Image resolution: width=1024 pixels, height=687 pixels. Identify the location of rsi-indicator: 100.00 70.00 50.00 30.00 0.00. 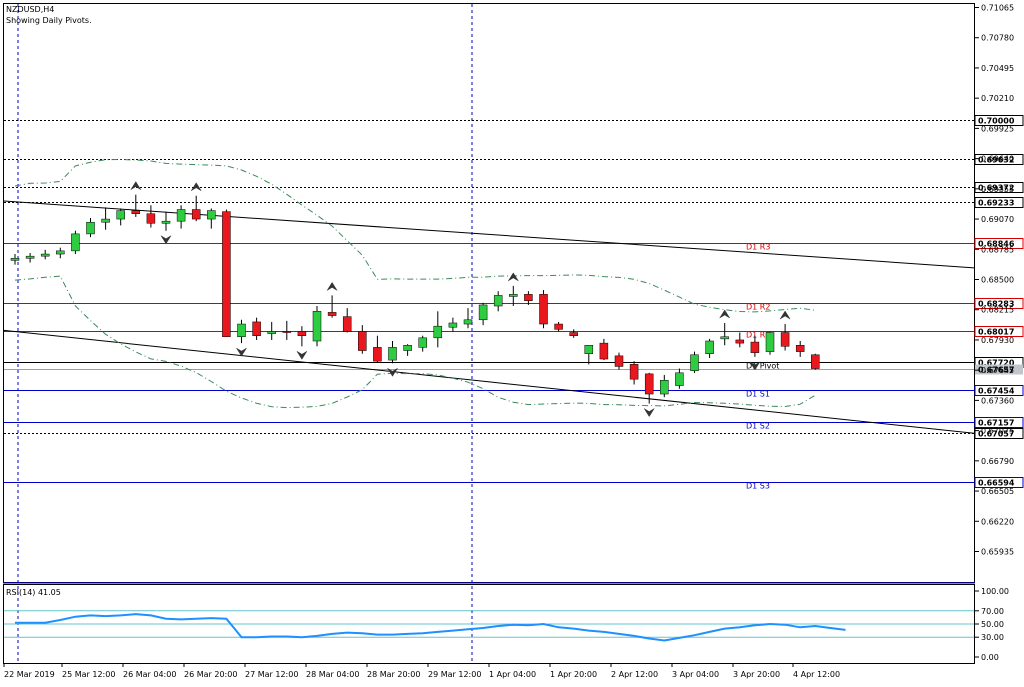
(506, 624).